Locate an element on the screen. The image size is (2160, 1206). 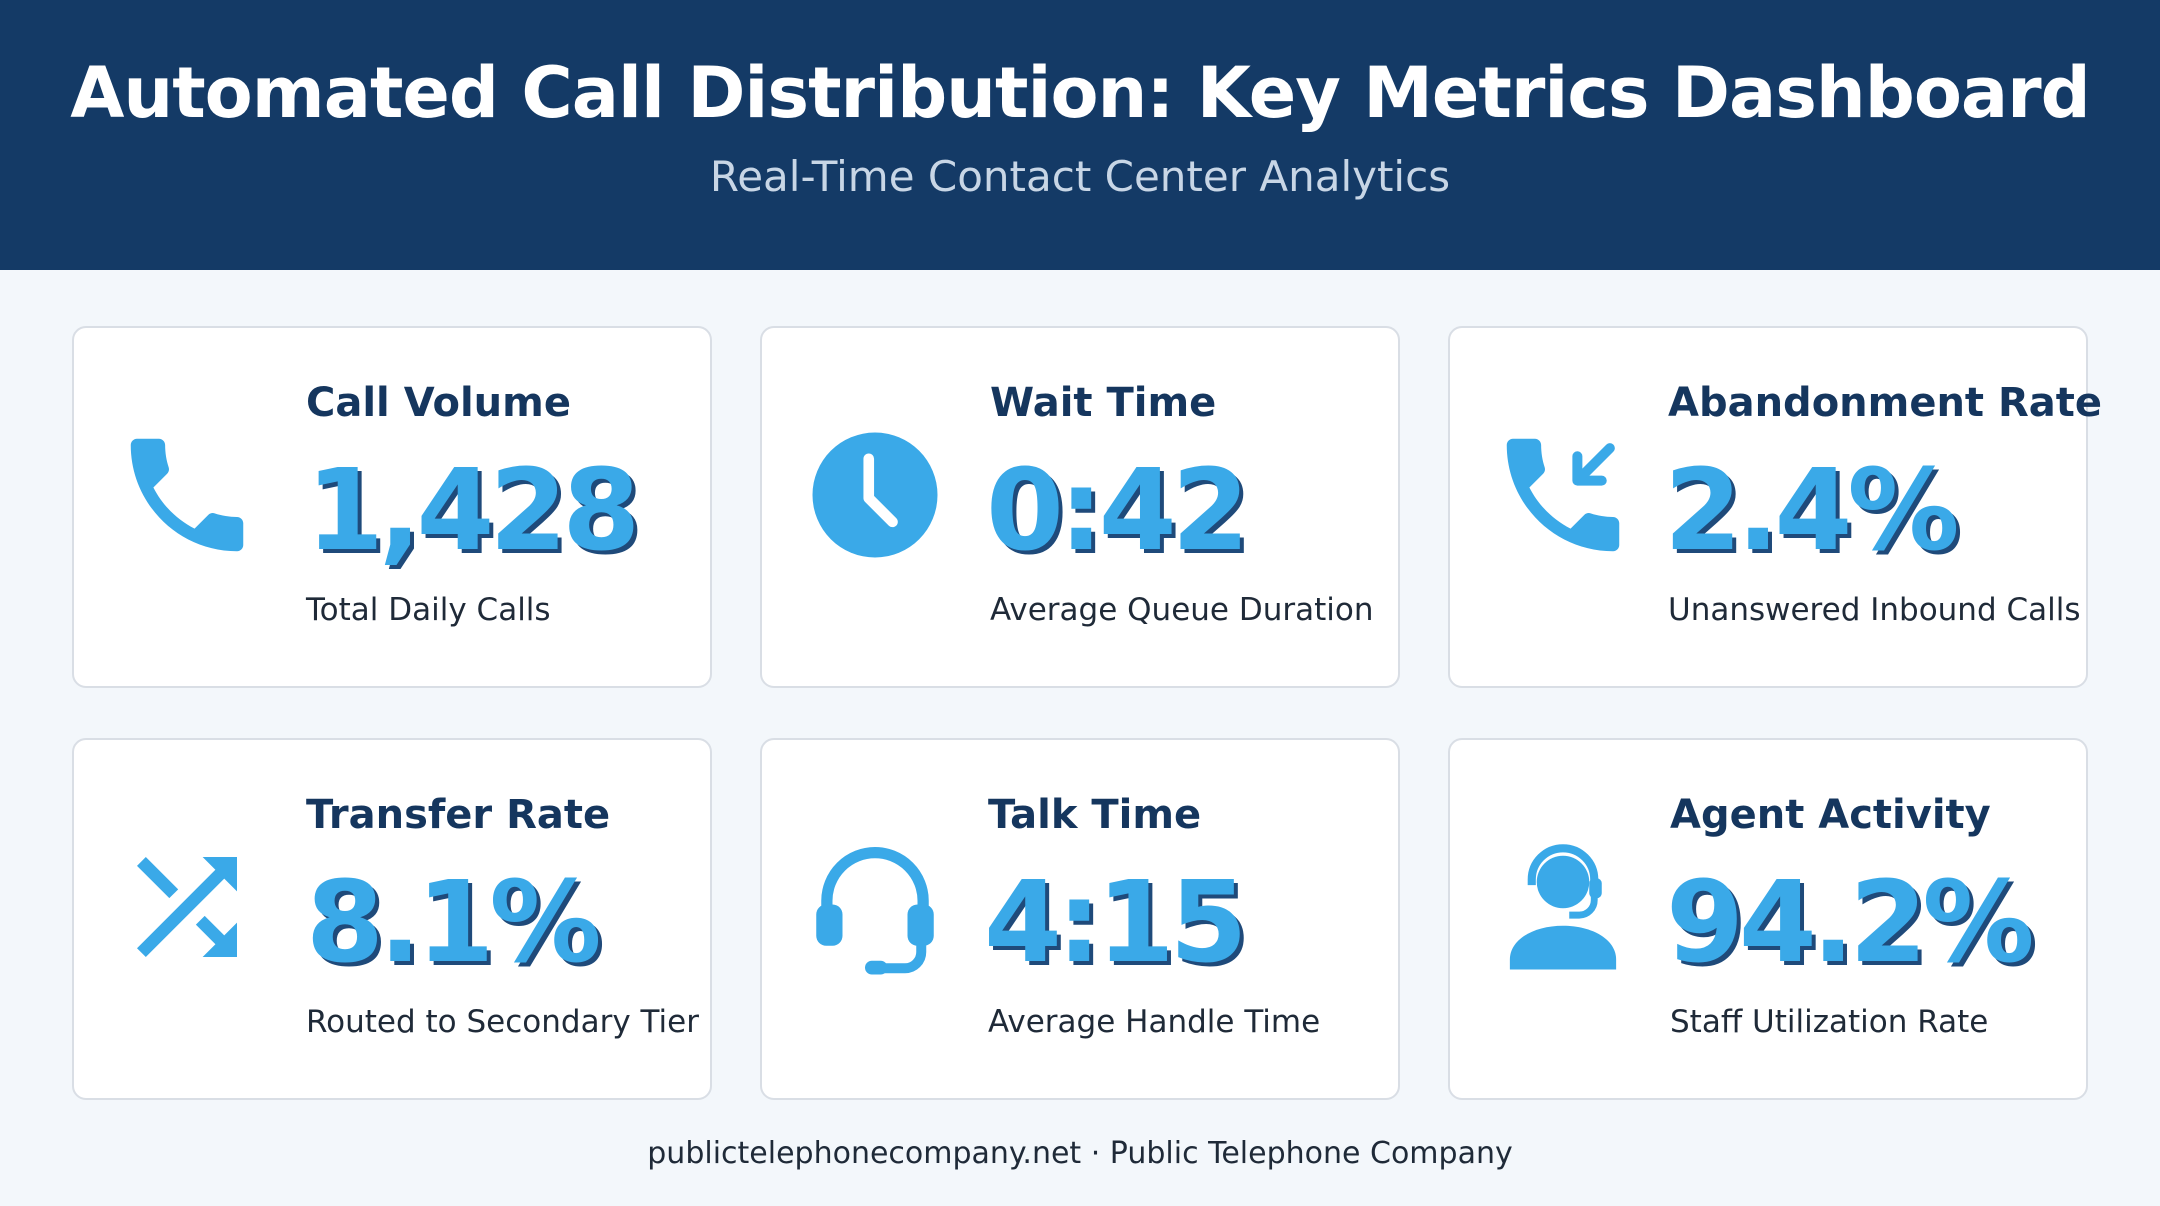
metric-title: Agent Activity is located at coordinates (1830, 815).